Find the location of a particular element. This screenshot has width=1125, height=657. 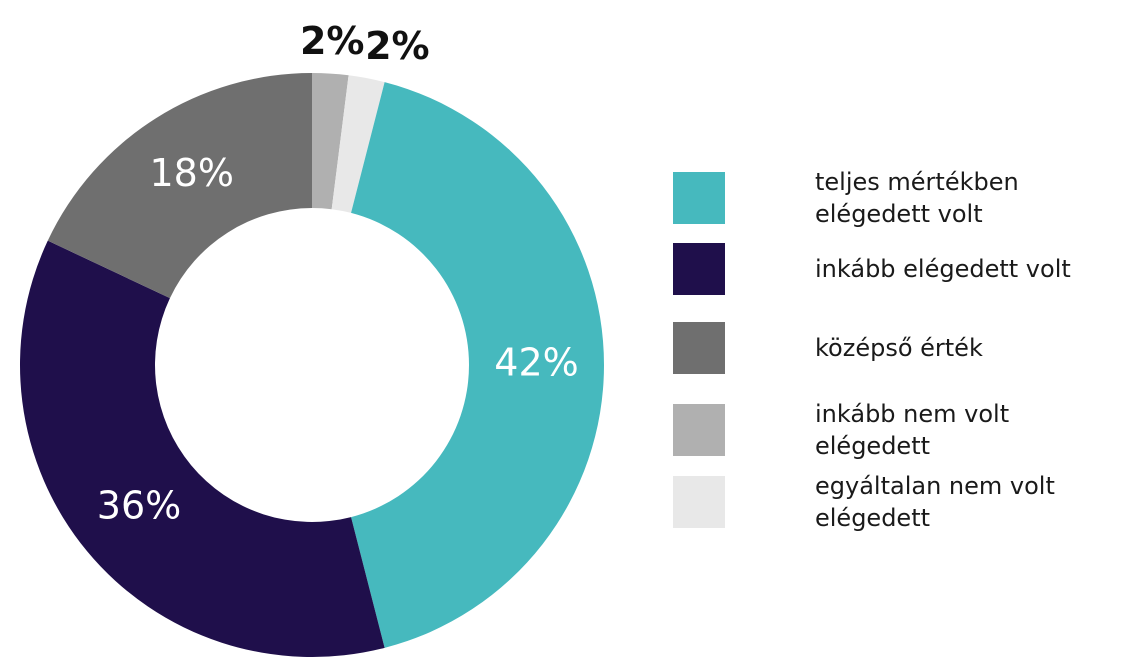

value-label: 42% is located at coordinates (536, 363).